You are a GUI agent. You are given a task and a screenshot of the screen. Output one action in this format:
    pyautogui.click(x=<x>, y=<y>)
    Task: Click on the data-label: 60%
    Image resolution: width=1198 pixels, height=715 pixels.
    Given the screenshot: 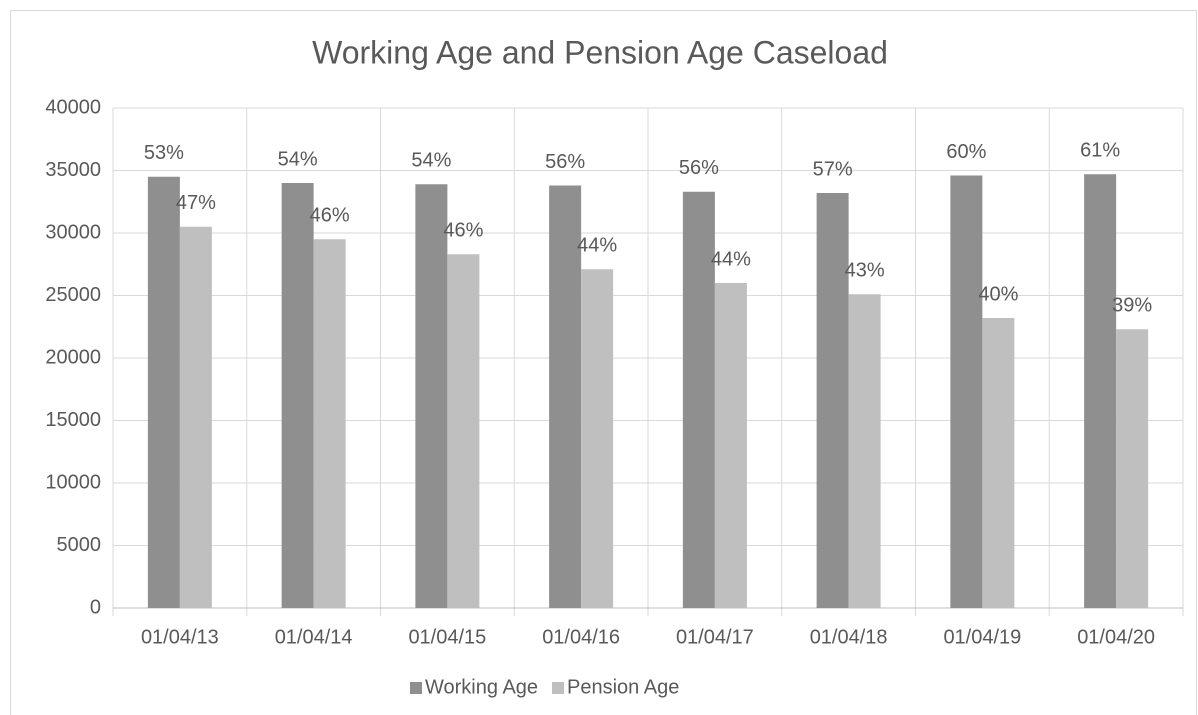 What is the action you would take?
    pyautogui.click(x=966, y=152)
    